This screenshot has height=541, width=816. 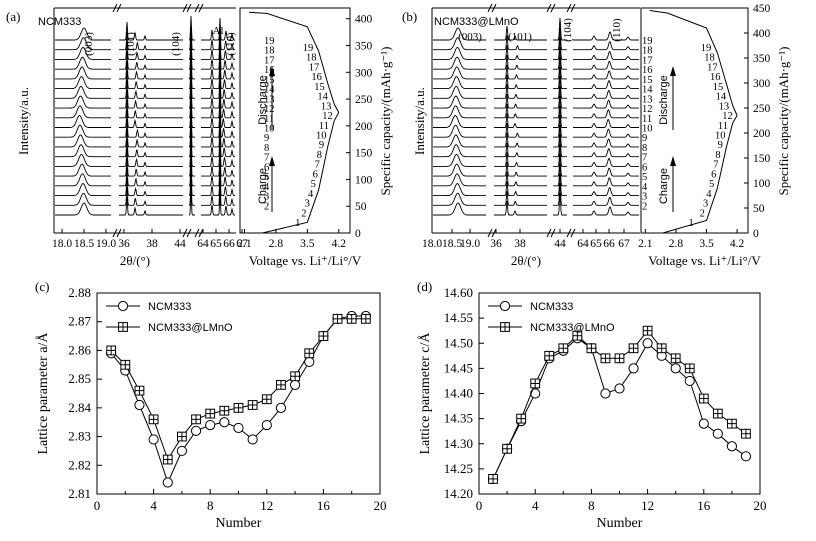 What do you see at coordinates (364, 47) in the screenshot?
I see `capacity-tick-label: 350` at bounding box center [364, 47].